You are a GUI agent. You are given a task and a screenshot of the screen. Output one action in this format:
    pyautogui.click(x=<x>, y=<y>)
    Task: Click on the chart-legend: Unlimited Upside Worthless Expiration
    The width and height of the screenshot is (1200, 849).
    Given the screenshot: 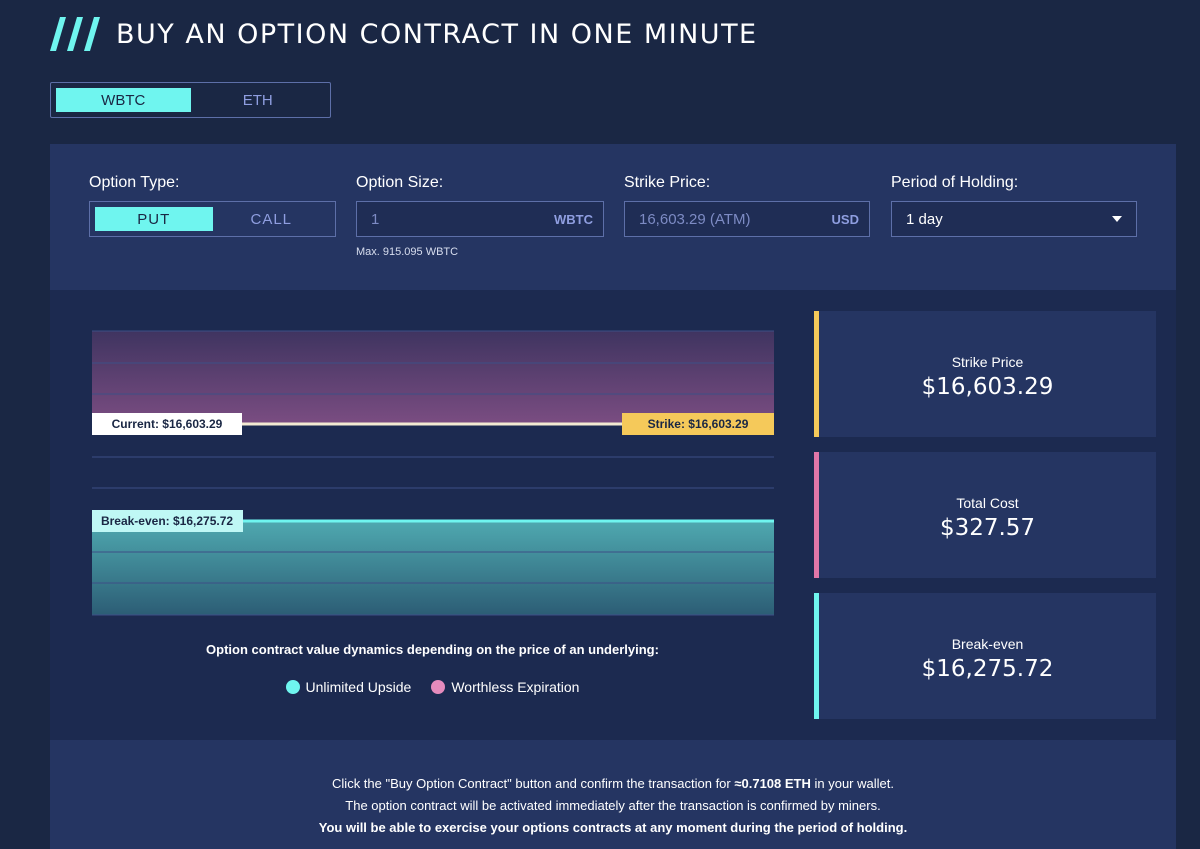 What is the action you would take?
    pyautogui.click(x=432, y=687)
    